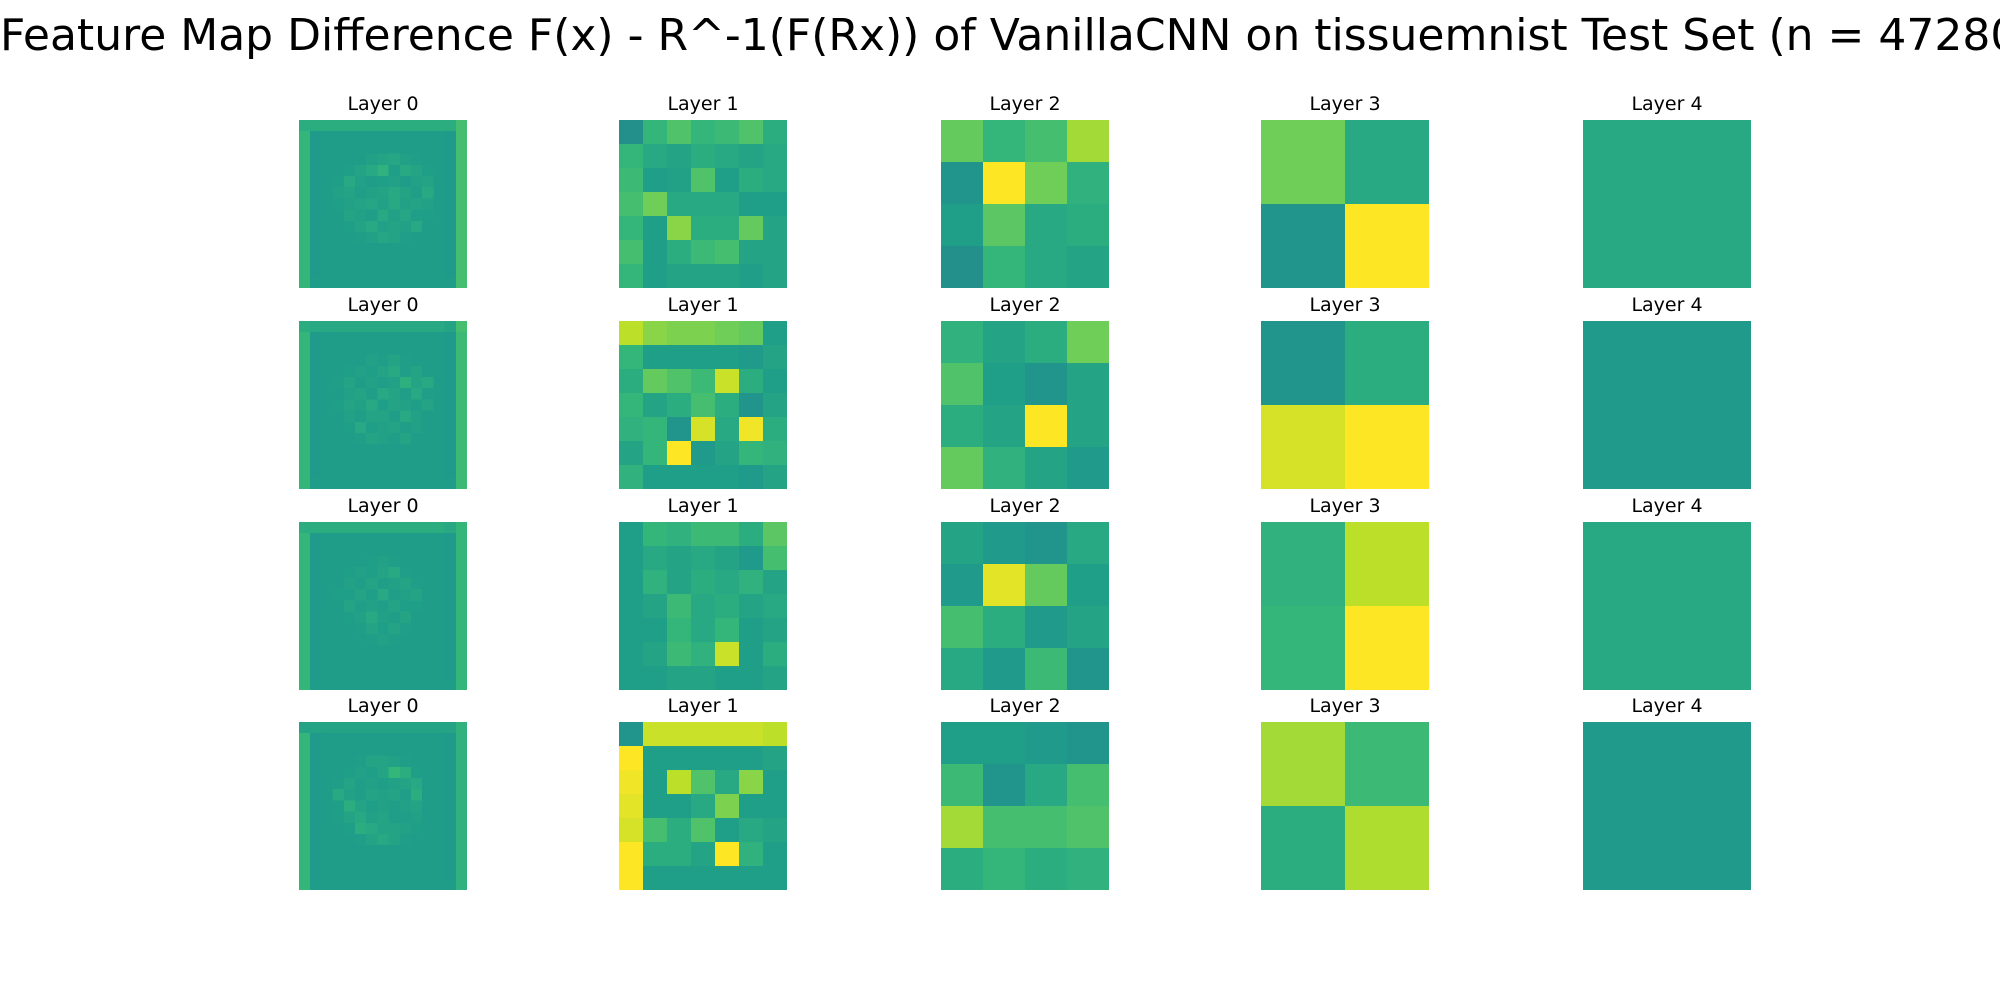 The image size is (2000, 1000). I want to click on panel-title: Layer 4, so click(1667, 706).